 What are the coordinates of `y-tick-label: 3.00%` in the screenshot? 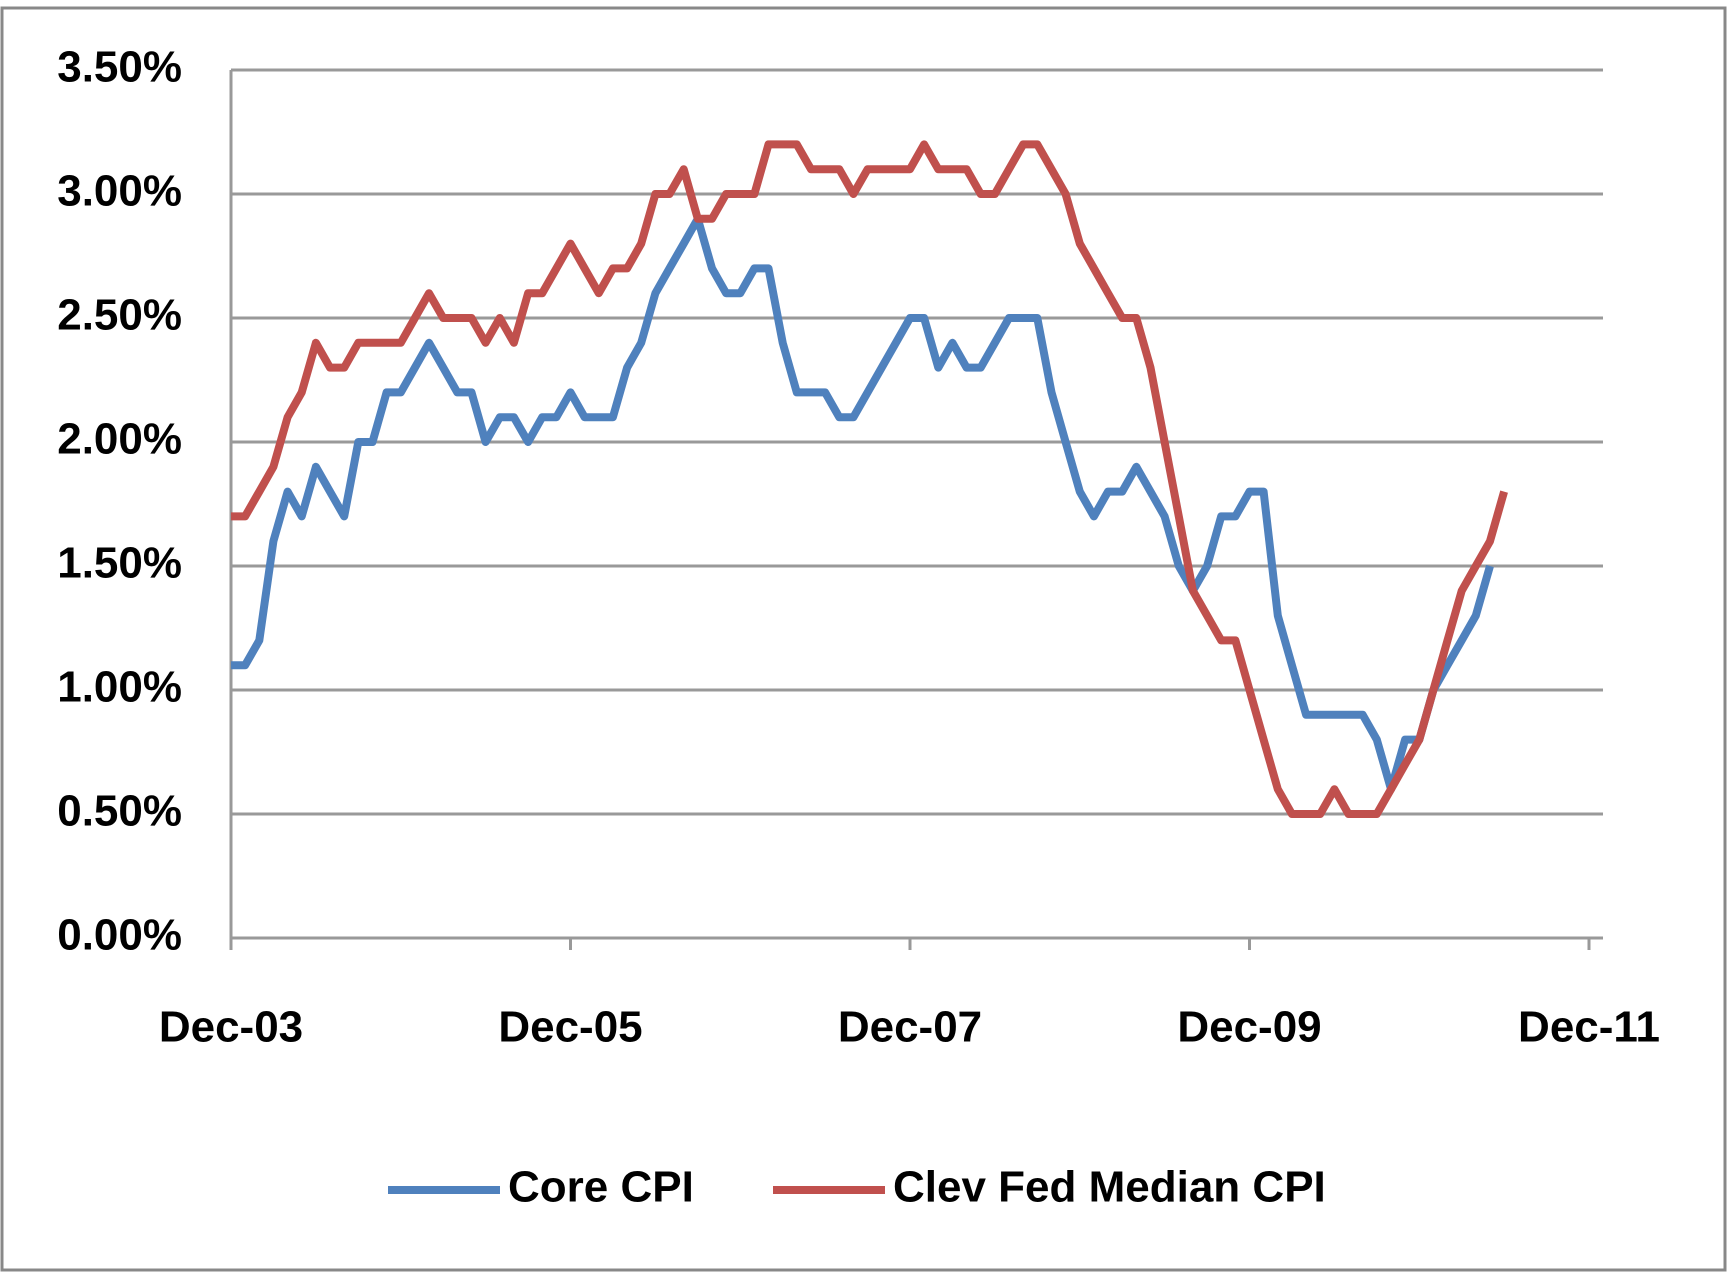 It's located at (119, 191).